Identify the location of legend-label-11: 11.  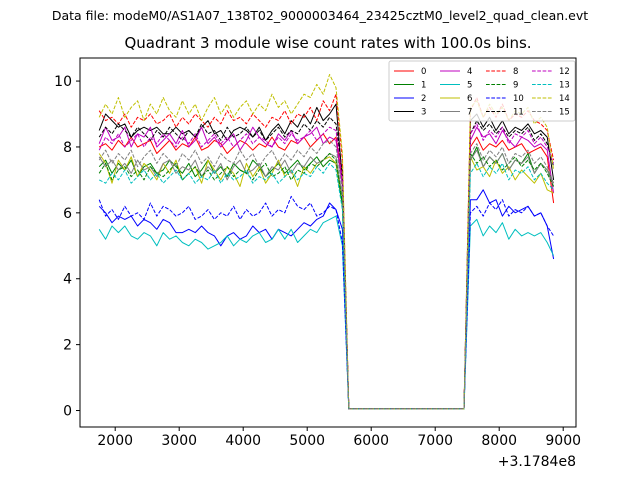
(518, 113).